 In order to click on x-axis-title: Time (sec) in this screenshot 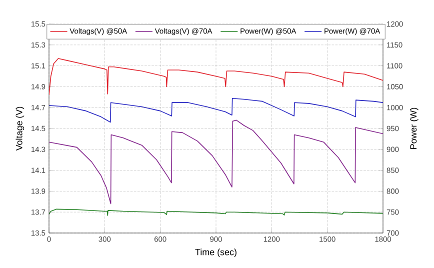, I will do `click(215, 253)`.